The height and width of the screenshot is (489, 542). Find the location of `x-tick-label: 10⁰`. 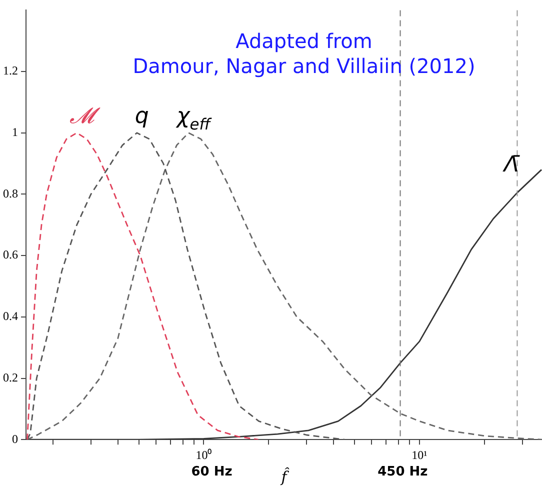

x-tick-label: 10⁰ is located at coordinates (204, 455).